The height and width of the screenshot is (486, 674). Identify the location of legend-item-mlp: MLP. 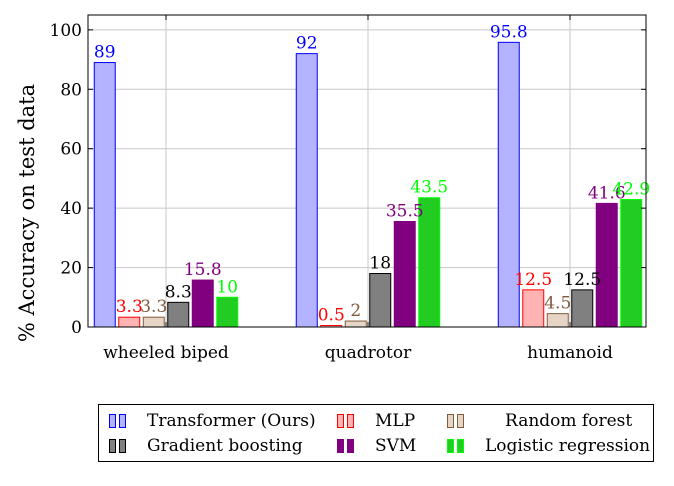
(375, 421).